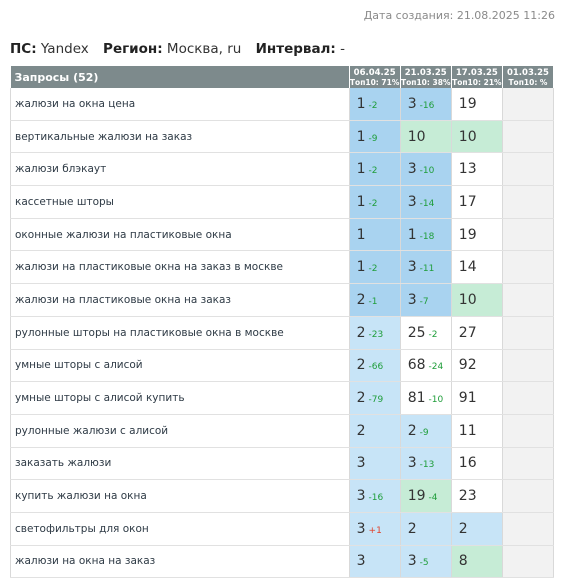 The height and width of the screenshot is (580, 564). Describe the element at coordinates (528, 82) in the screenshot. I see `column-top10: Топ10: %` at that location.